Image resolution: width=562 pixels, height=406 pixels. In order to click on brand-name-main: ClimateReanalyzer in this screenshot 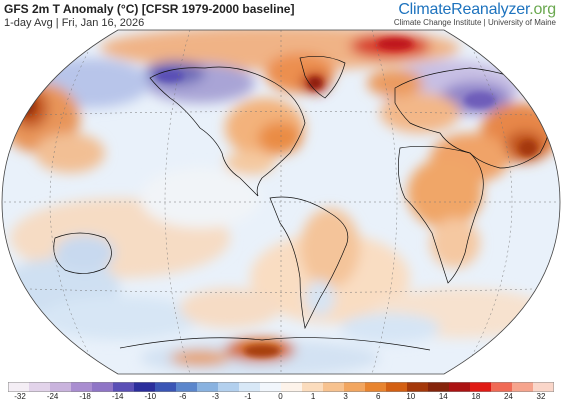, I will do `click(464, 9)`.